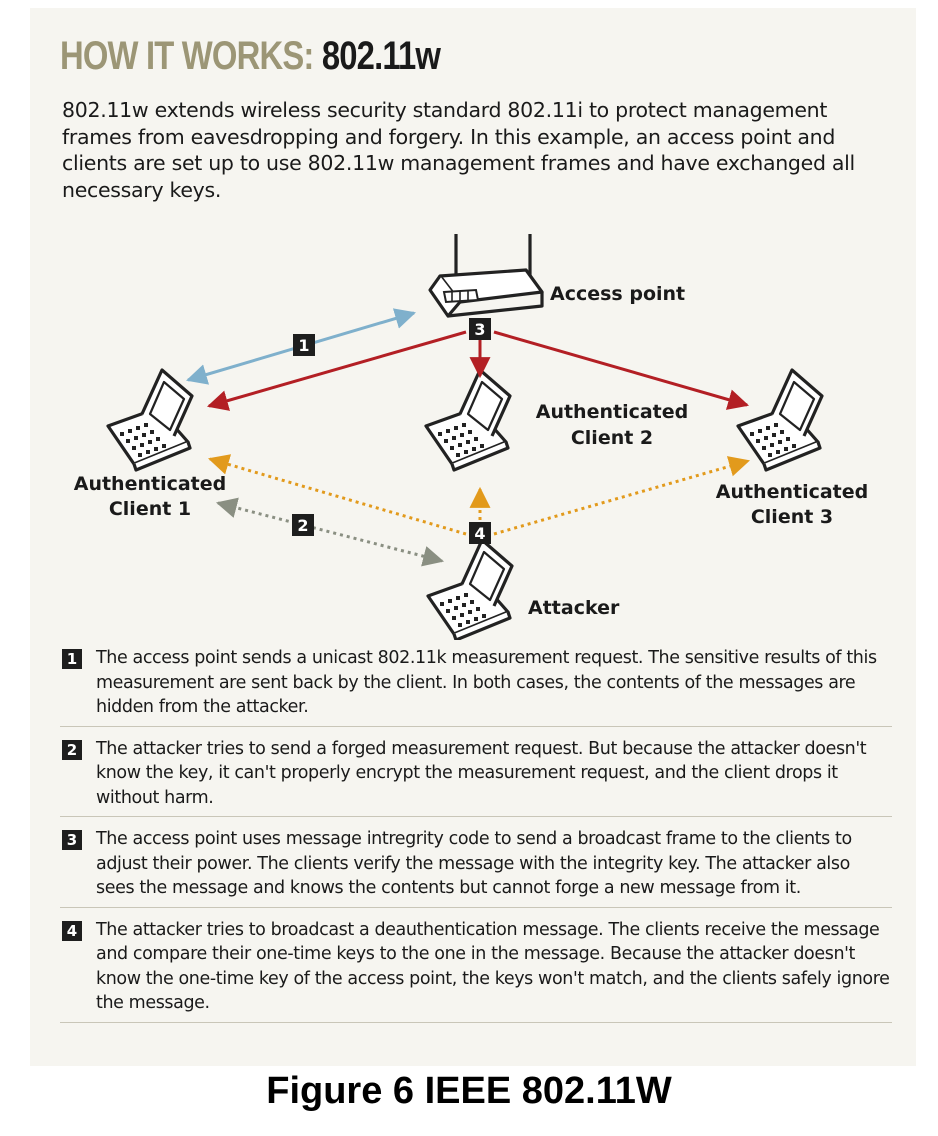  Describe the element at coordinates (622, 496) in the screenshot. I see `step4-arrow-client3` at that location.